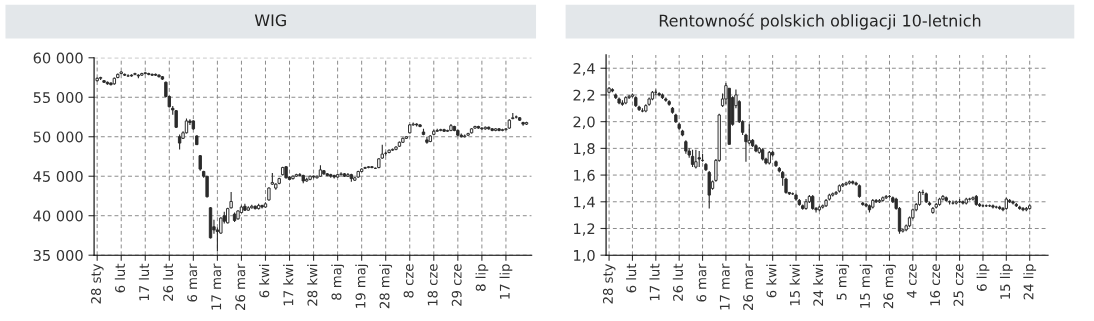 Image resolution: width=1094 pixels, height=321 pixels. What do you see at coordinates (312, 285) in the screenshot?
I see `x-tick-label: 28 kwi` at bounding box center [312, 285].